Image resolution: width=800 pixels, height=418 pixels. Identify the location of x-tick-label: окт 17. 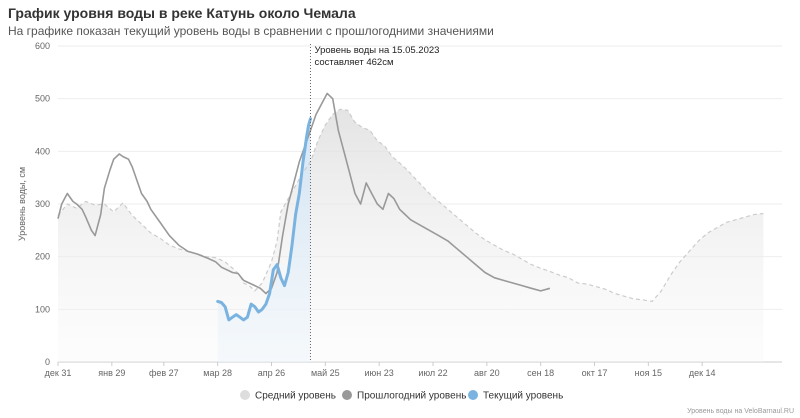
(595, 373).